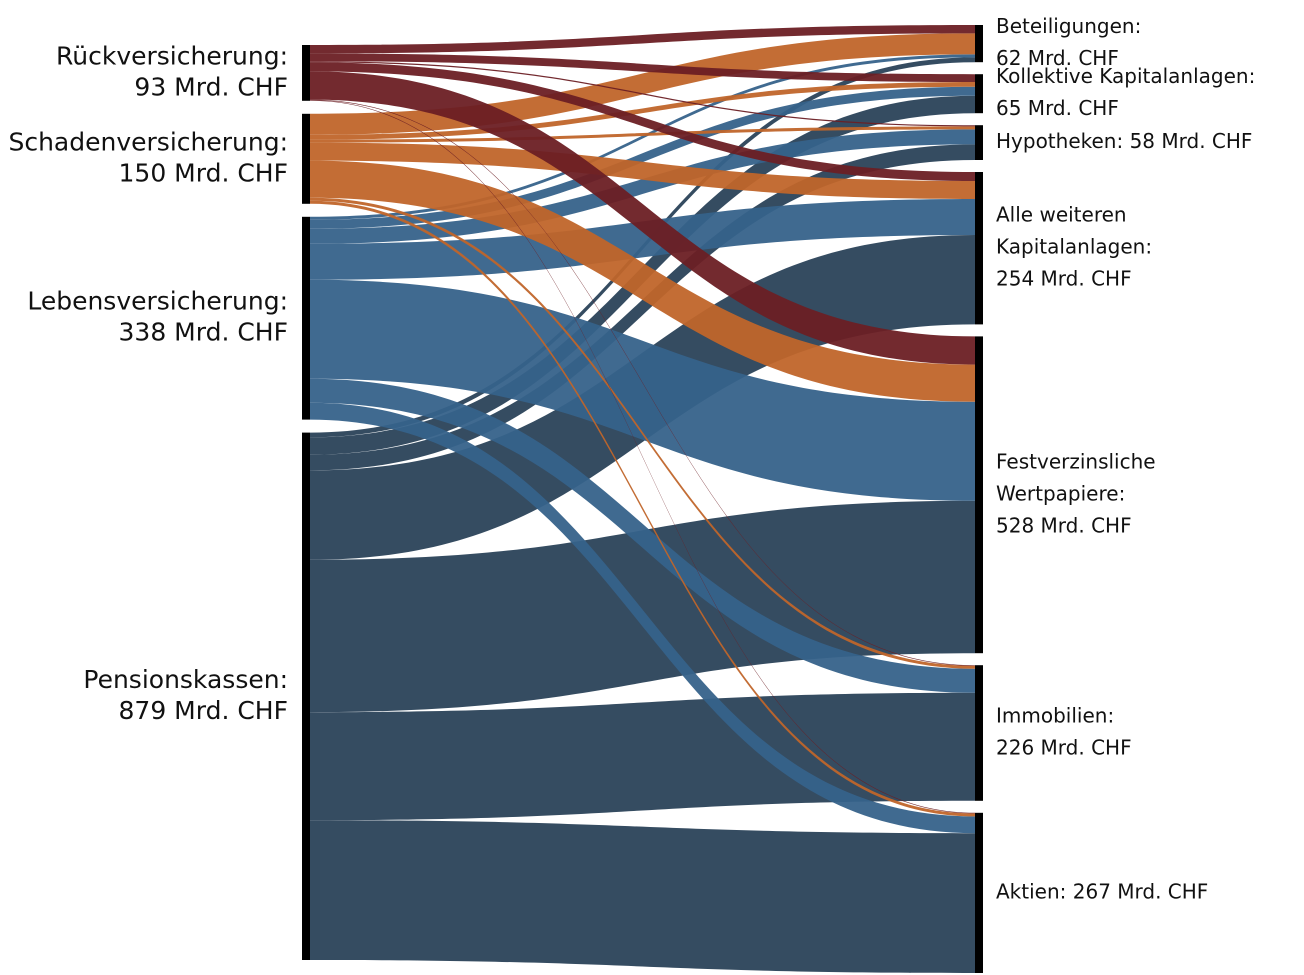 The height and width of the screenshot is (975, 1304). Describe the element at coordinates (1068, 26) in the screenshot. I see `target-label: Beteiligungen:` at that location.